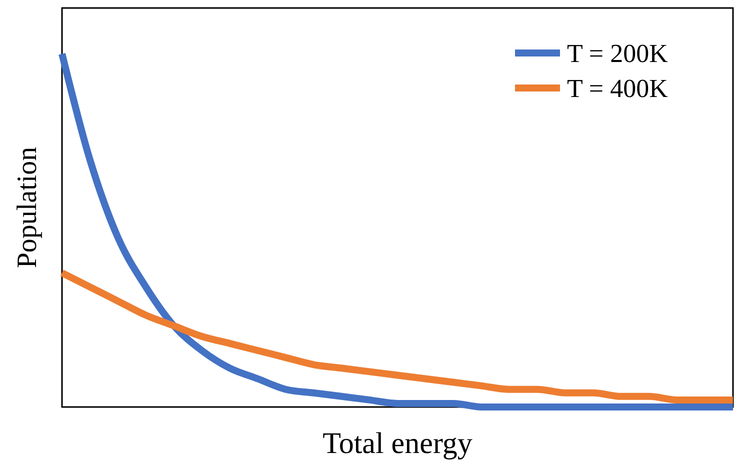  Describe the element at coordinates (617, 53) in the screenshot. I see `legend-label: T = 200K` at that location.